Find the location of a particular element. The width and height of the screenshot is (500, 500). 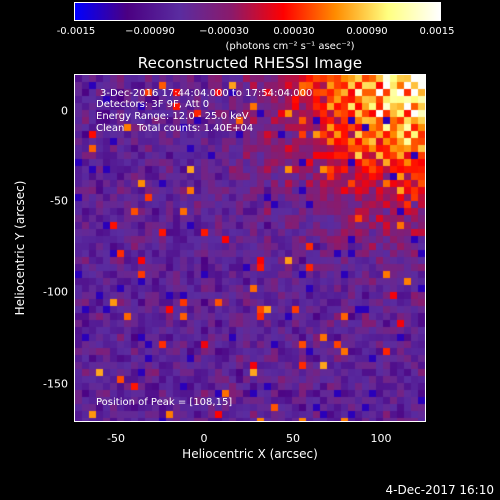

colorbar is located at coordinates (257, 11).